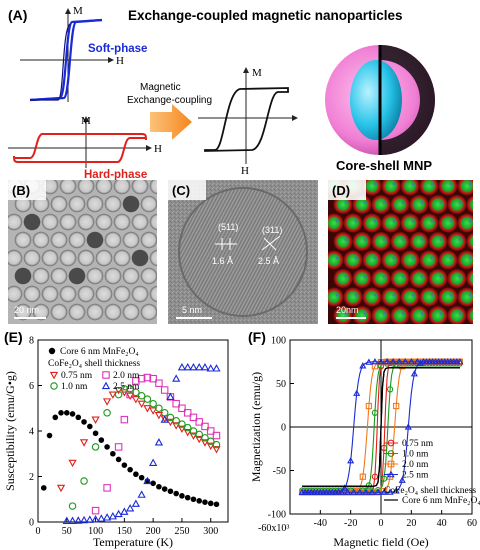 The width and height of the screenshot is (480, 550). Describe the element at coordinates (381, 523) in the screenshot. I see `panel-f-xtick-label: 0` at that location.